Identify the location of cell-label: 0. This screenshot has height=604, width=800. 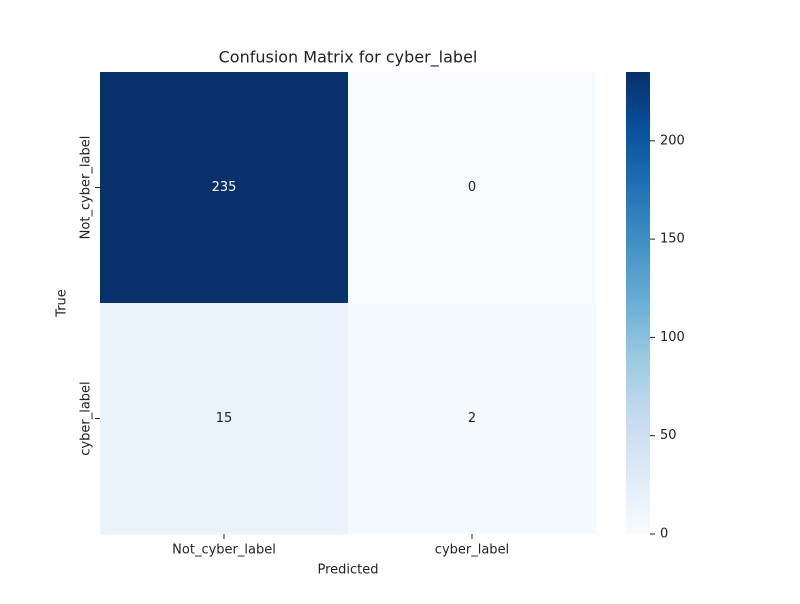
(472, 187).